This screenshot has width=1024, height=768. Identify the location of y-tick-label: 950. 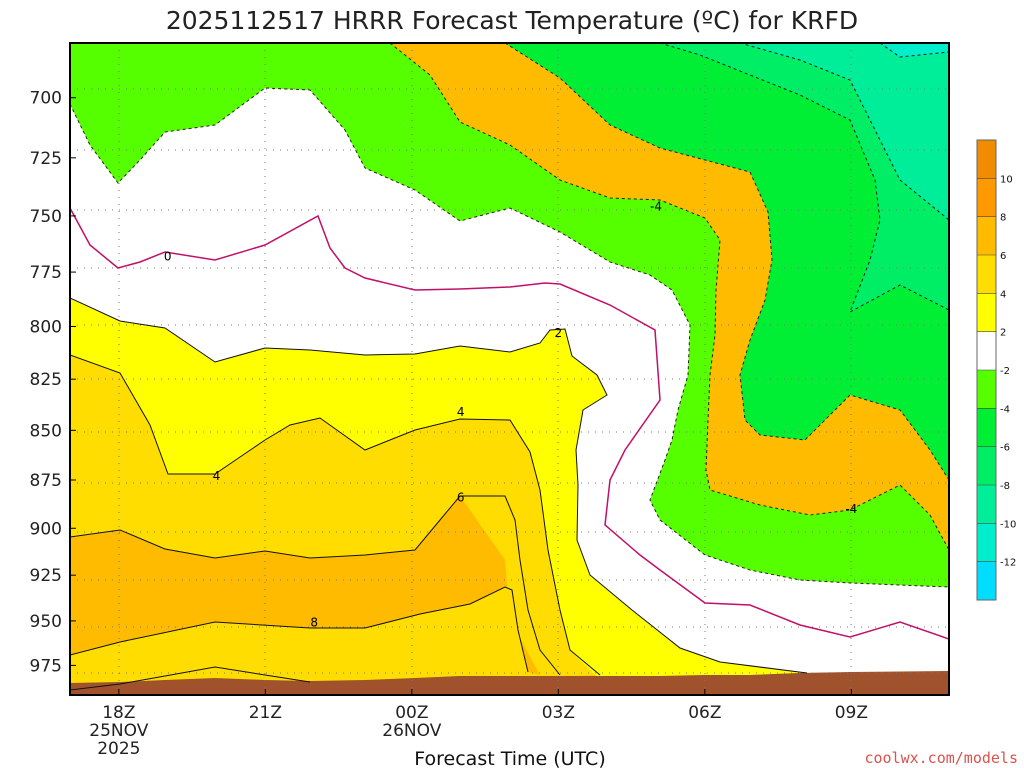
(46, 622).